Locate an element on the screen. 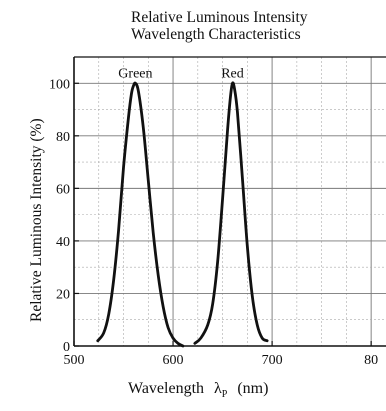  x-axis-label-unit: (nm) is located at coordinates (253, 388).